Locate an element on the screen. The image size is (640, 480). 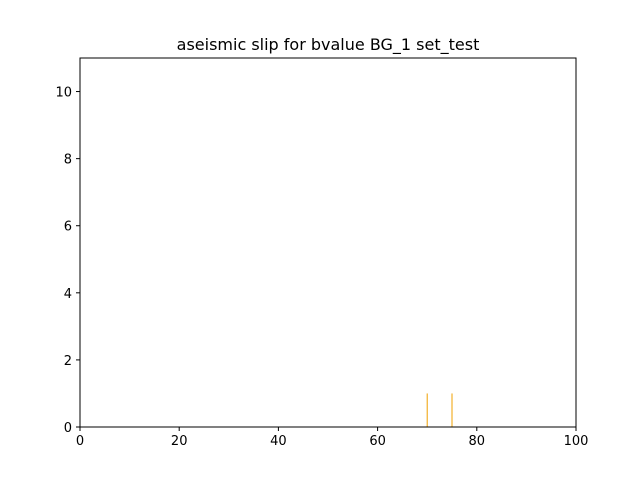
x-tick-label: 40 is located at coordinates (278, 441).